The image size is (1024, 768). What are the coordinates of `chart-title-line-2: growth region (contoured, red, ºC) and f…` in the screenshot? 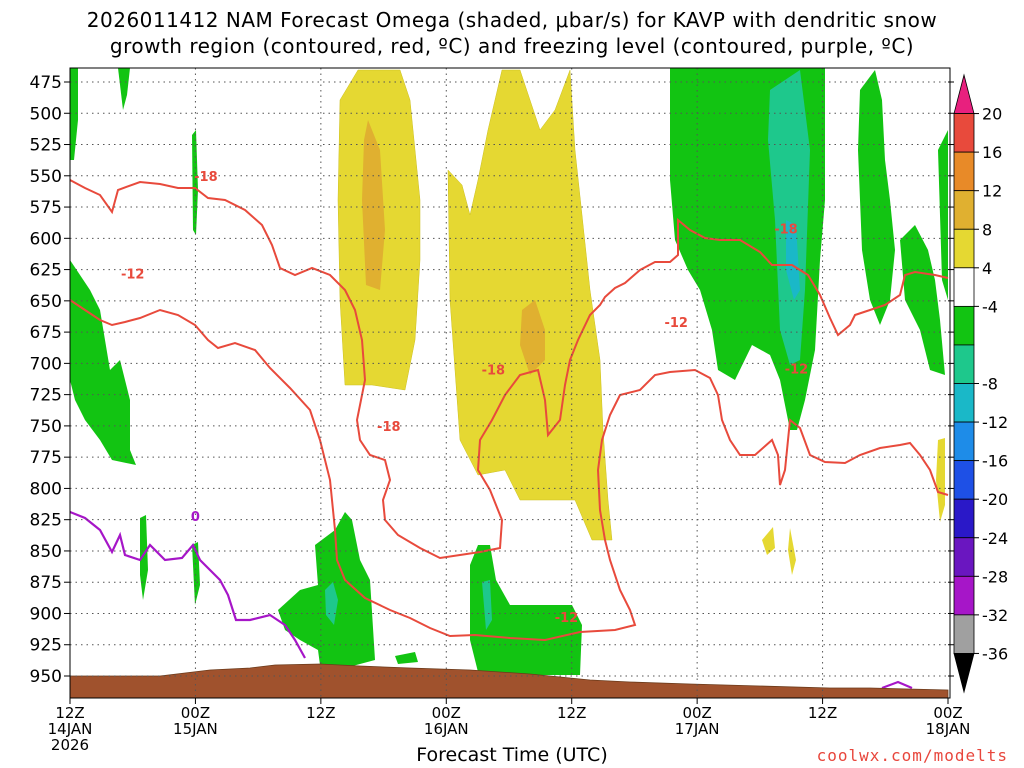 It's located at (512, 46).